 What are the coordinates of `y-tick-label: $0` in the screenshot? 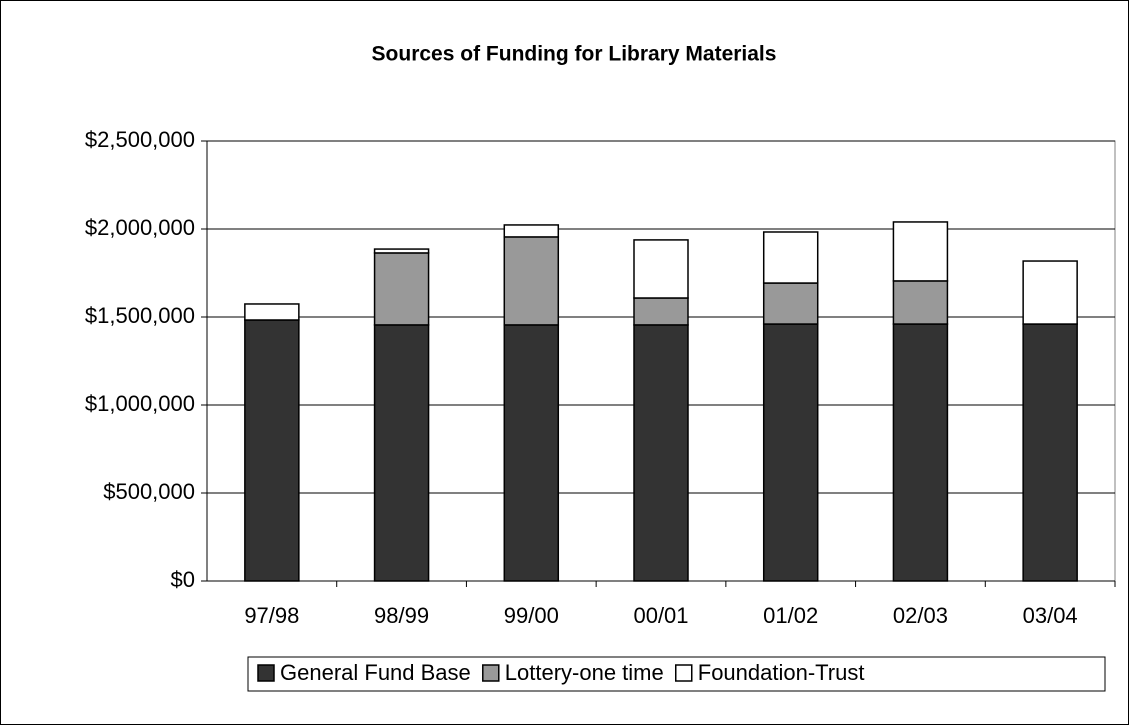 It's located at (183, 579).